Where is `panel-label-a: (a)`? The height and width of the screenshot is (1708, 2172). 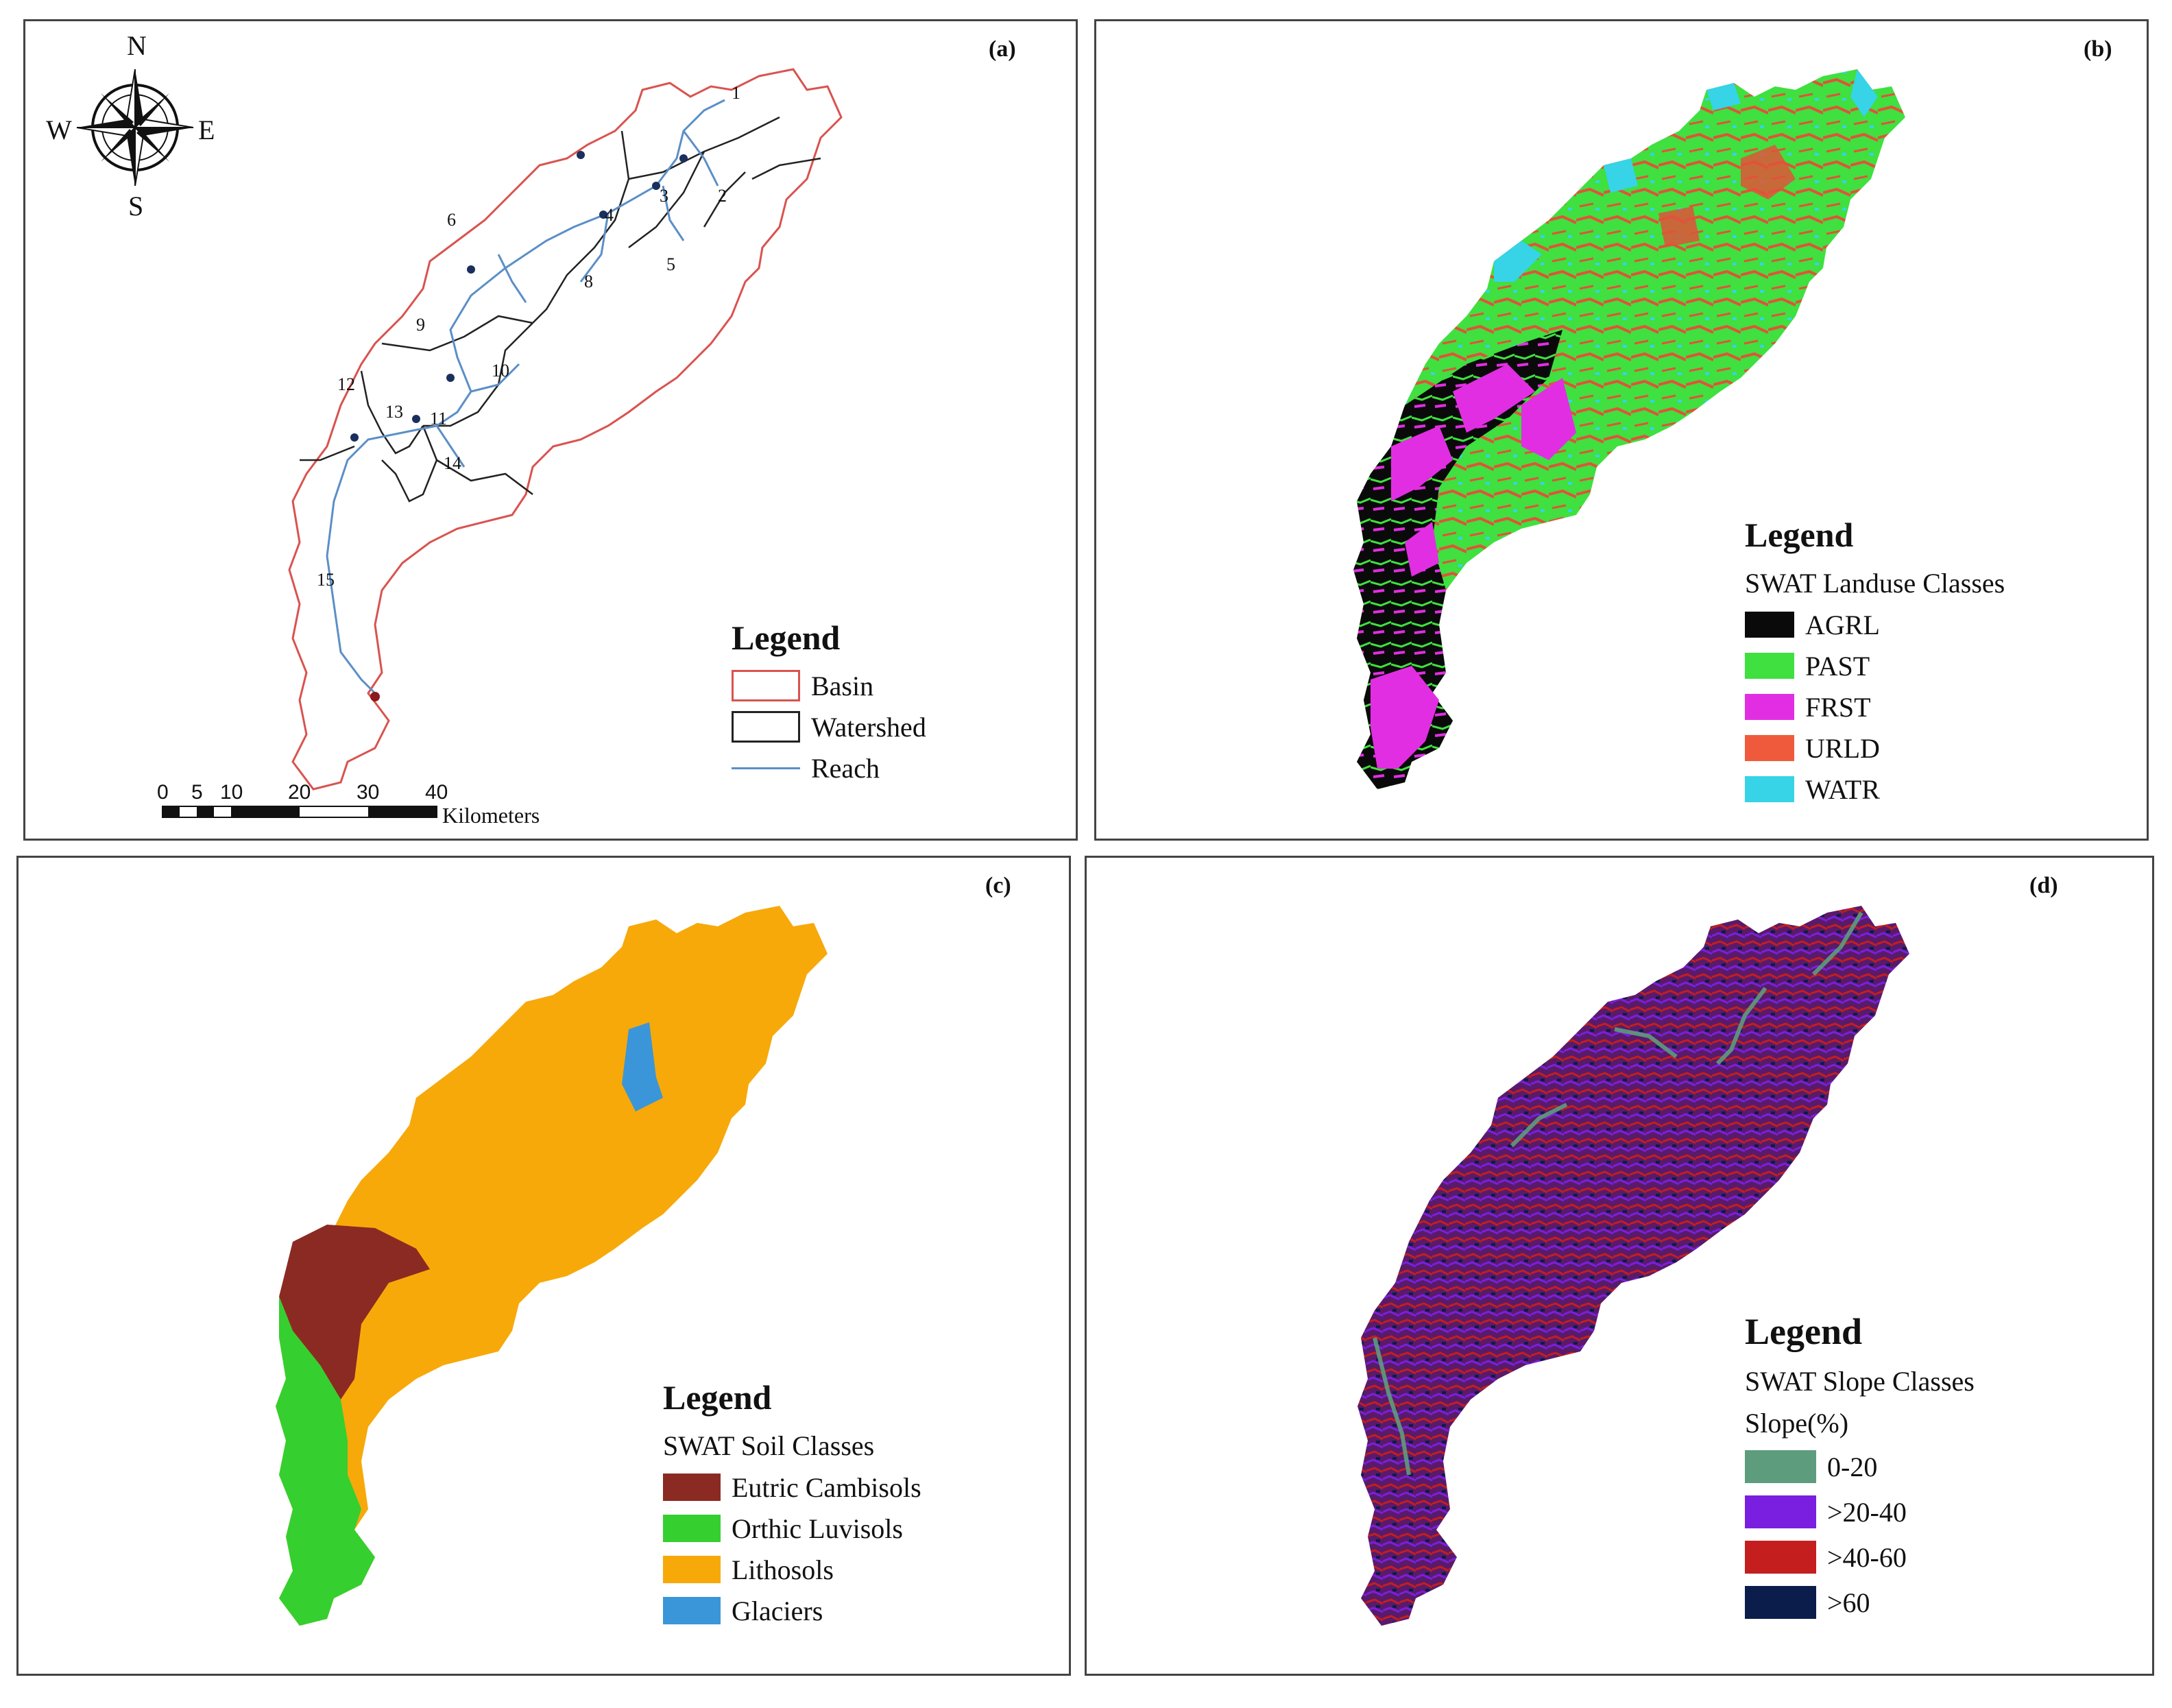
panel-label-a: (a) is located at coordinates (1002, 49).